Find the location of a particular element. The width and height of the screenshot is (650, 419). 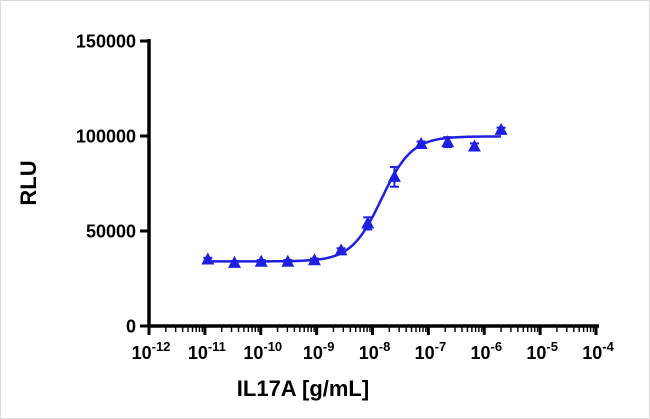

x-tick-label: 10⁻⁹ is located at coordinates (319, 351).